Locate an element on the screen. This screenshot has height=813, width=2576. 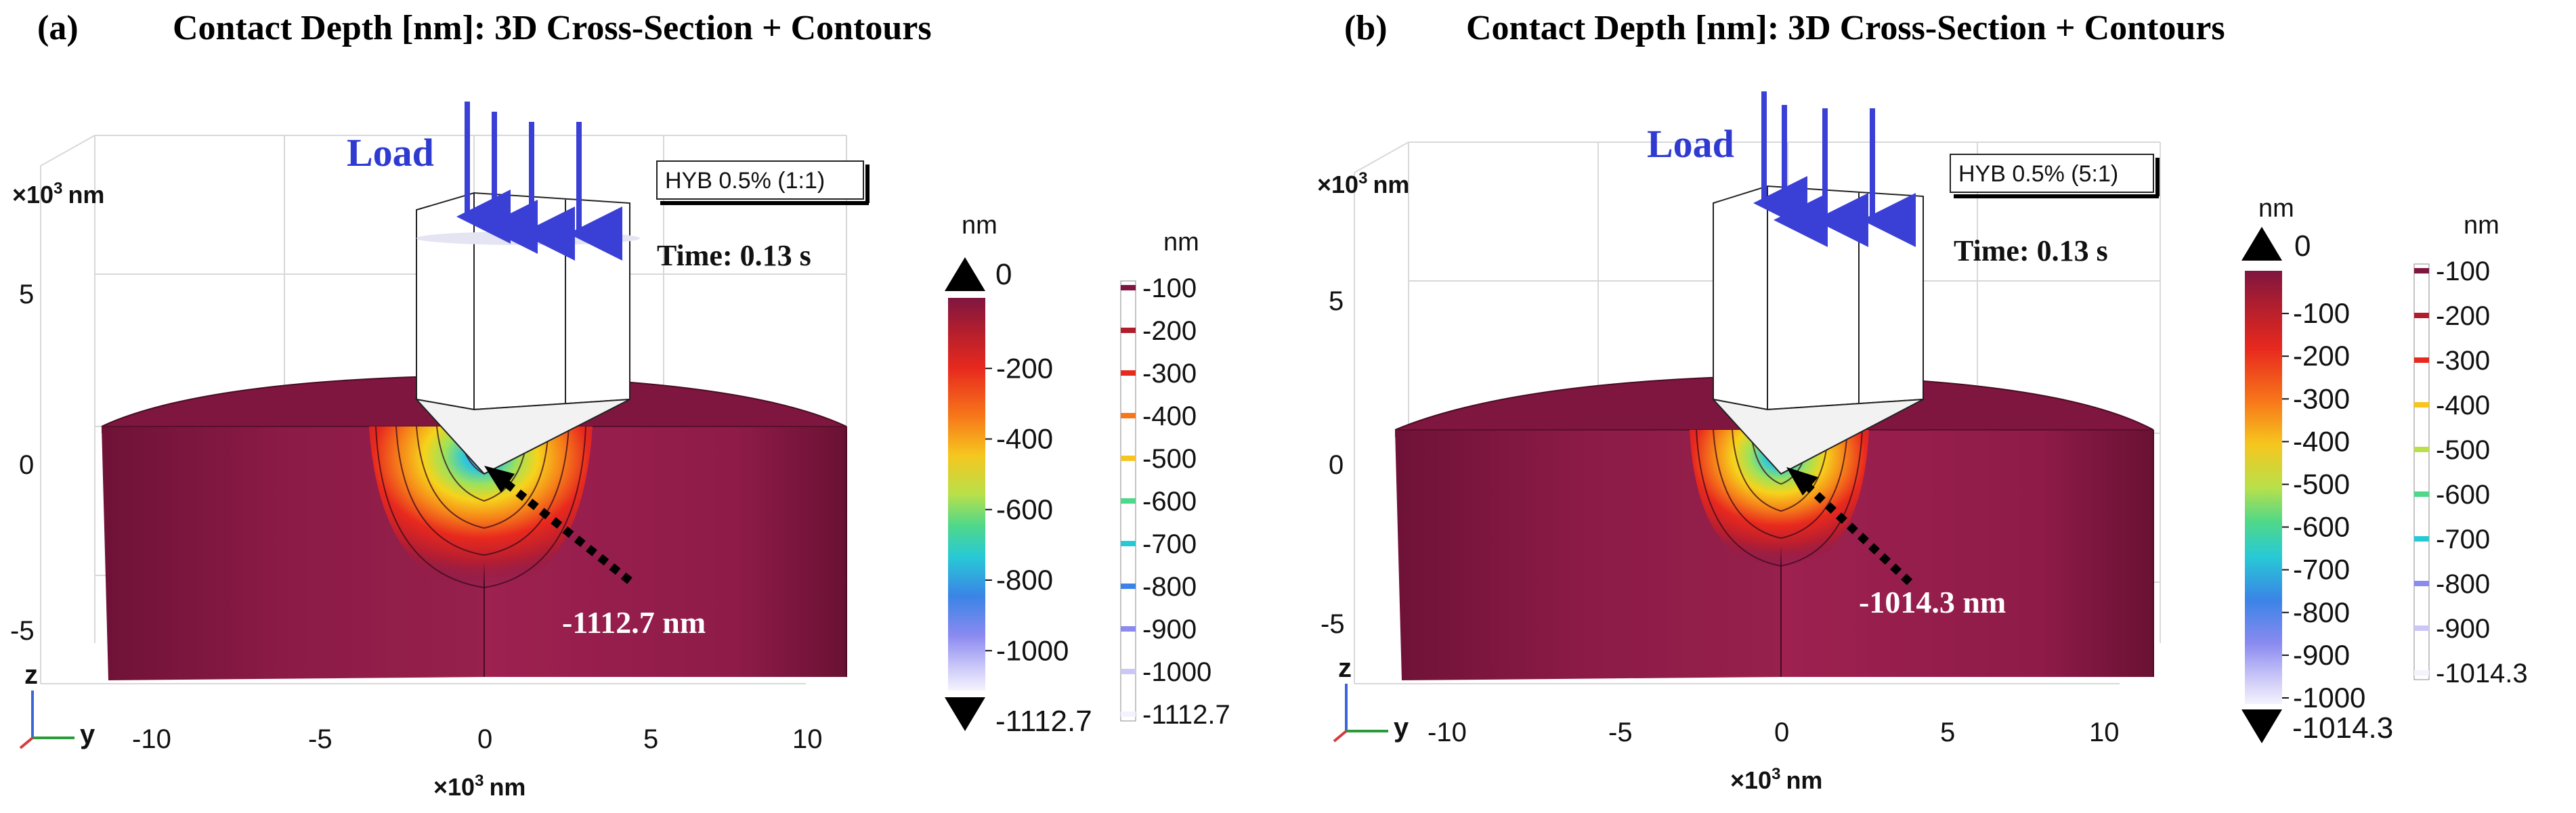
solid-front-left is located at coordinates (1588, 555).